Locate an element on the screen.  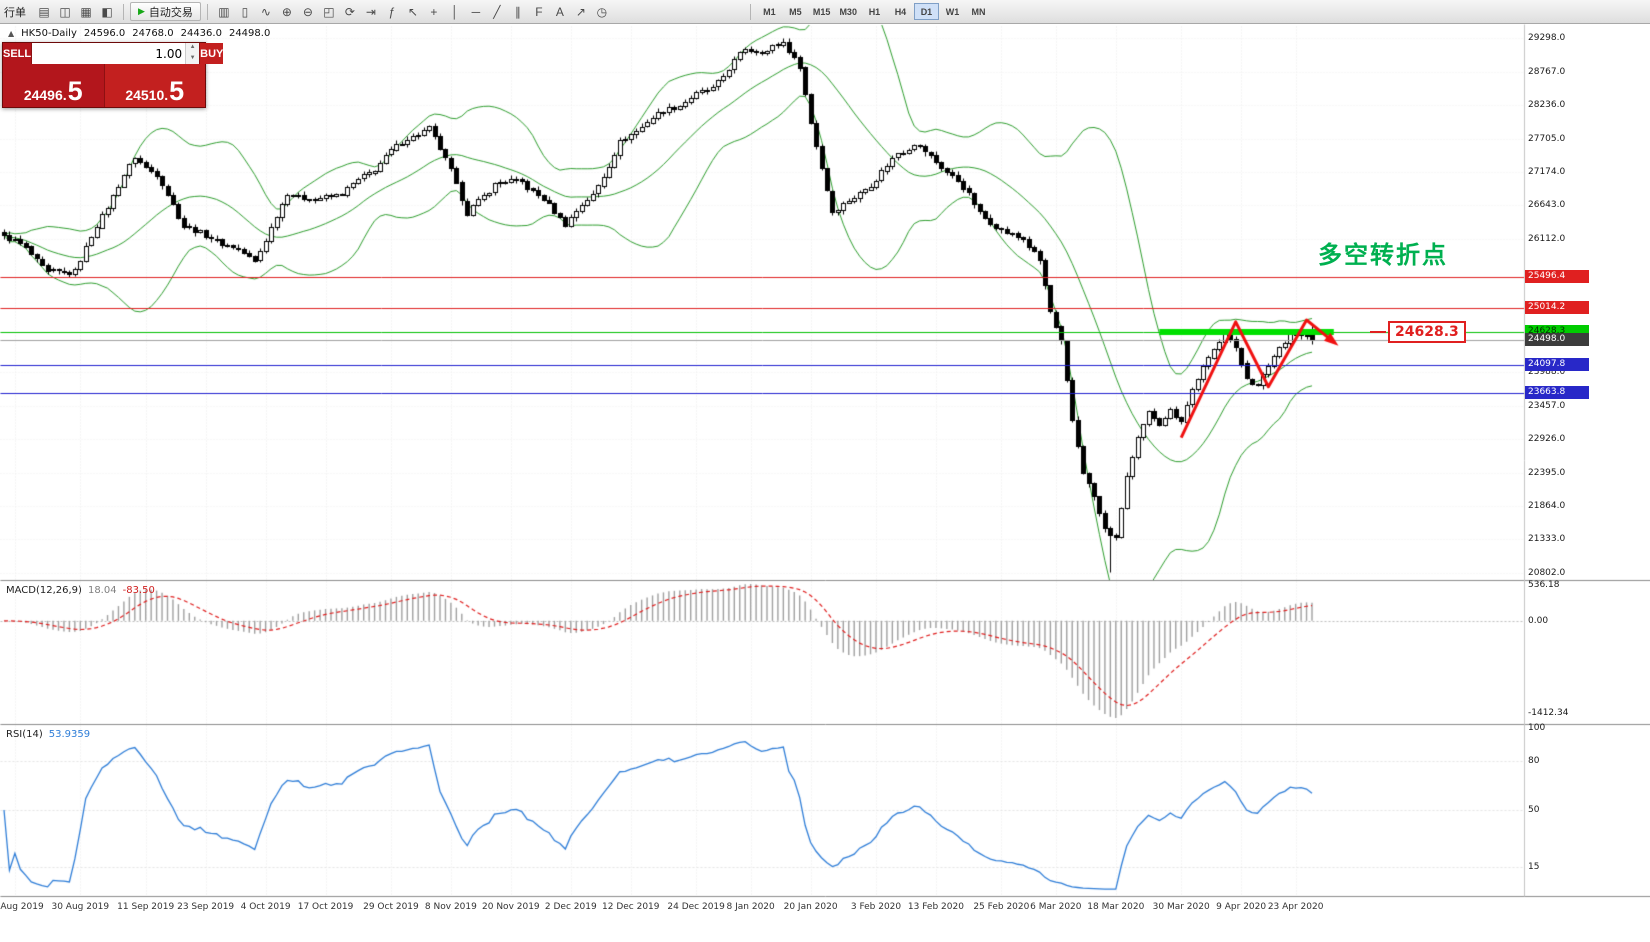
volume-spinner: ▲ ▼ is located at coordinates (192, 53).